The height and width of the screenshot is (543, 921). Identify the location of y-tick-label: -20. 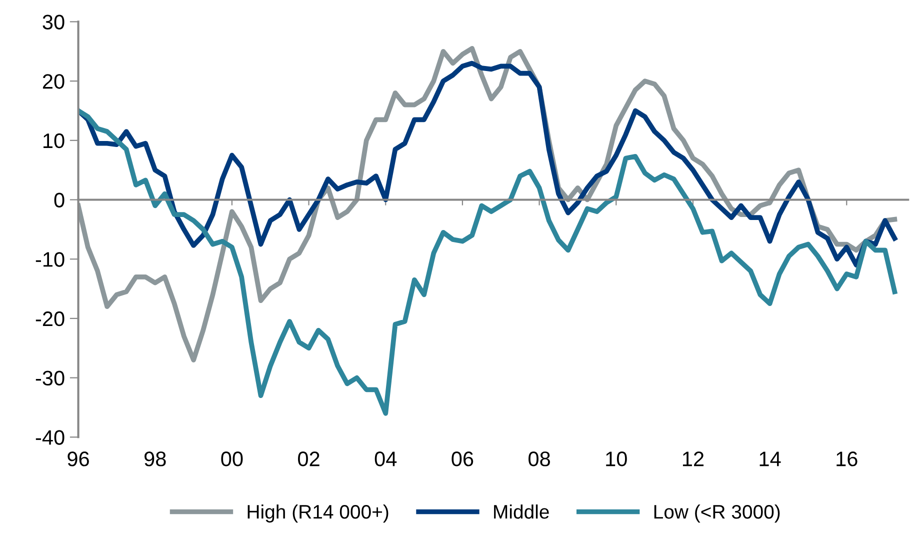
(50, 318).